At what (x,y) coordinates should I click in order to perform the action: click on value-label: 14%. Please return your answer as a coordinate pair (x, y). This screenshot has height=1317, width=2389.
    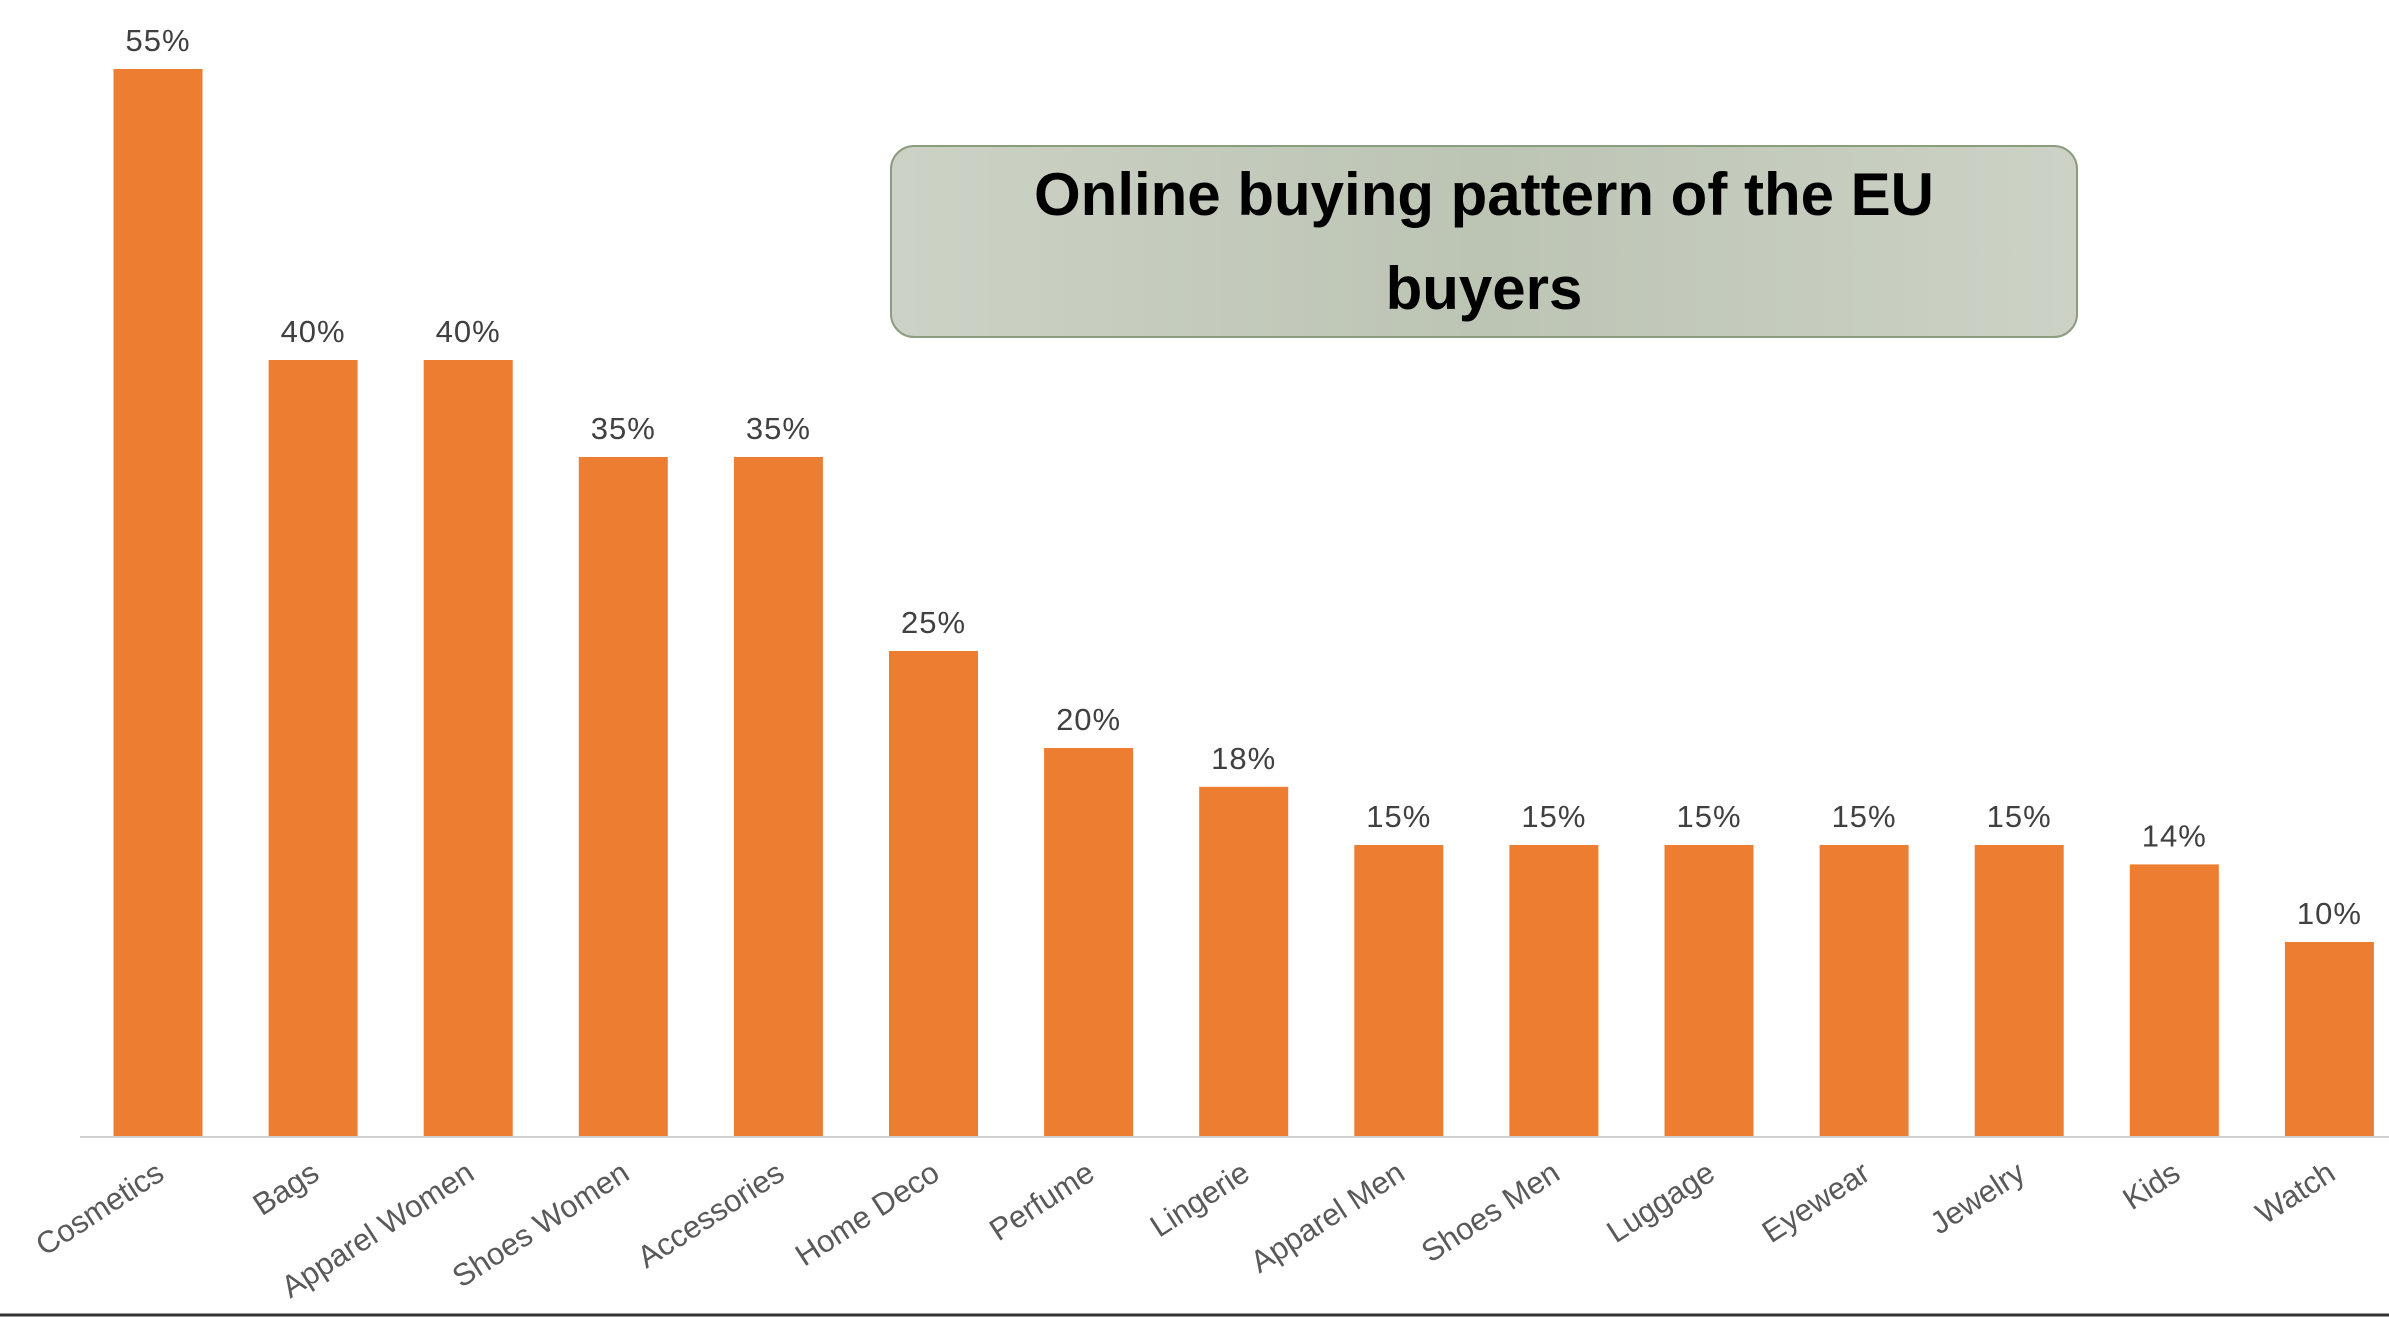
    Looking at the image, I should click on (2174, 835).